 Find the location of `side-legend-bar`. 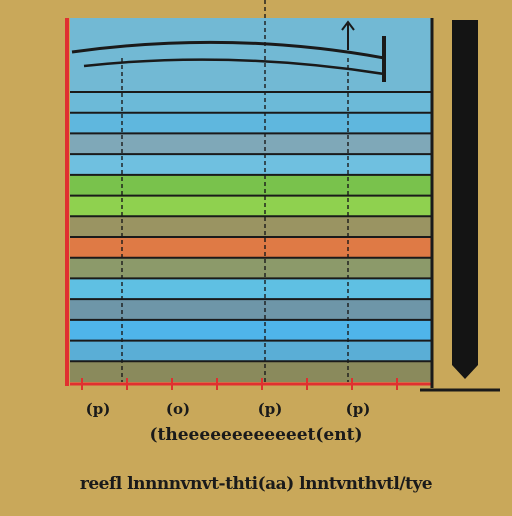

side-legend-bar is located at coordinates (465, 192).